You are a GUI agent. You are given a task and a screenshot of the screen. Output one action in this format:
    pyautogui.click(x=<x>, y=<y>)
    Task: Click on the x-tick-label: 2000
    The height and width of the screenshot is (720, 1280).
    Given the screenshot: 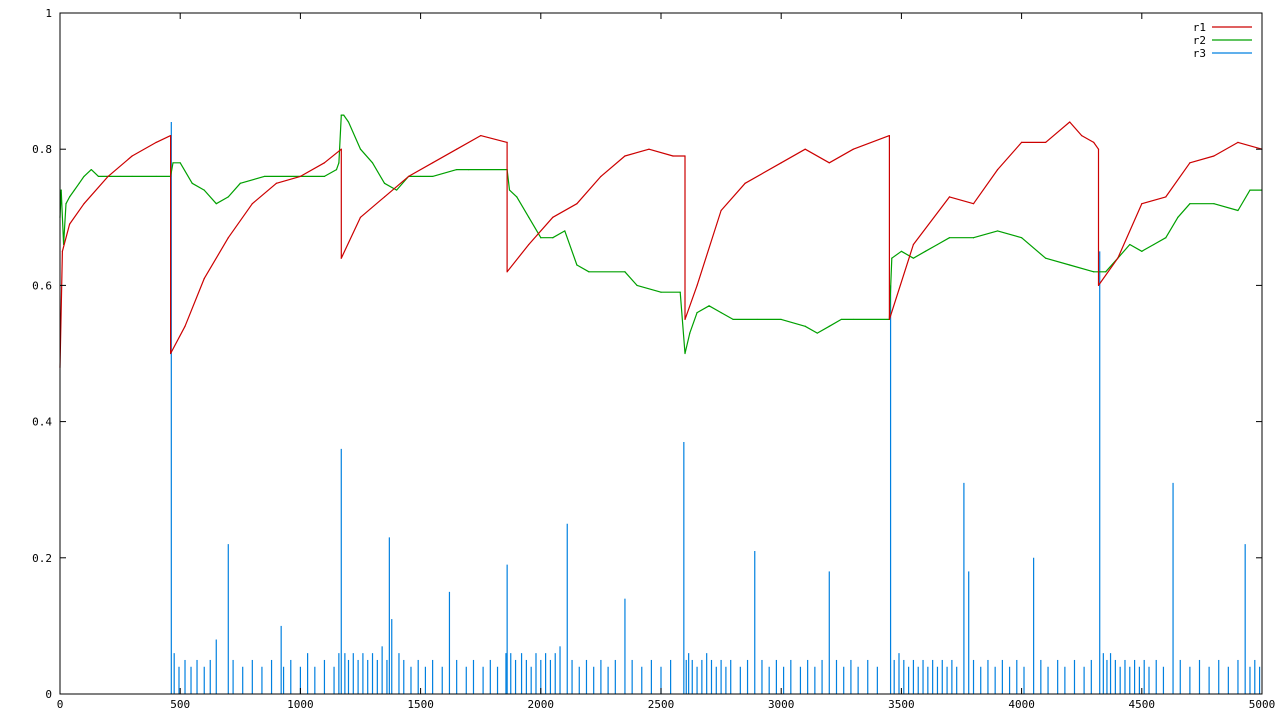 What is the action you would take?
    pyautogui.click(x=541, y=704)
    